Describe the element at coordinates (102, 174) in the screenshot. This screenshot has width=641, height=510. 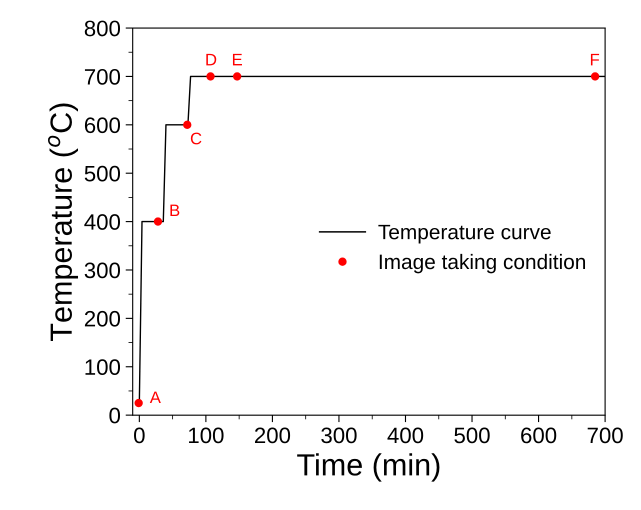
I see `y-tick-label: 500` at that location.